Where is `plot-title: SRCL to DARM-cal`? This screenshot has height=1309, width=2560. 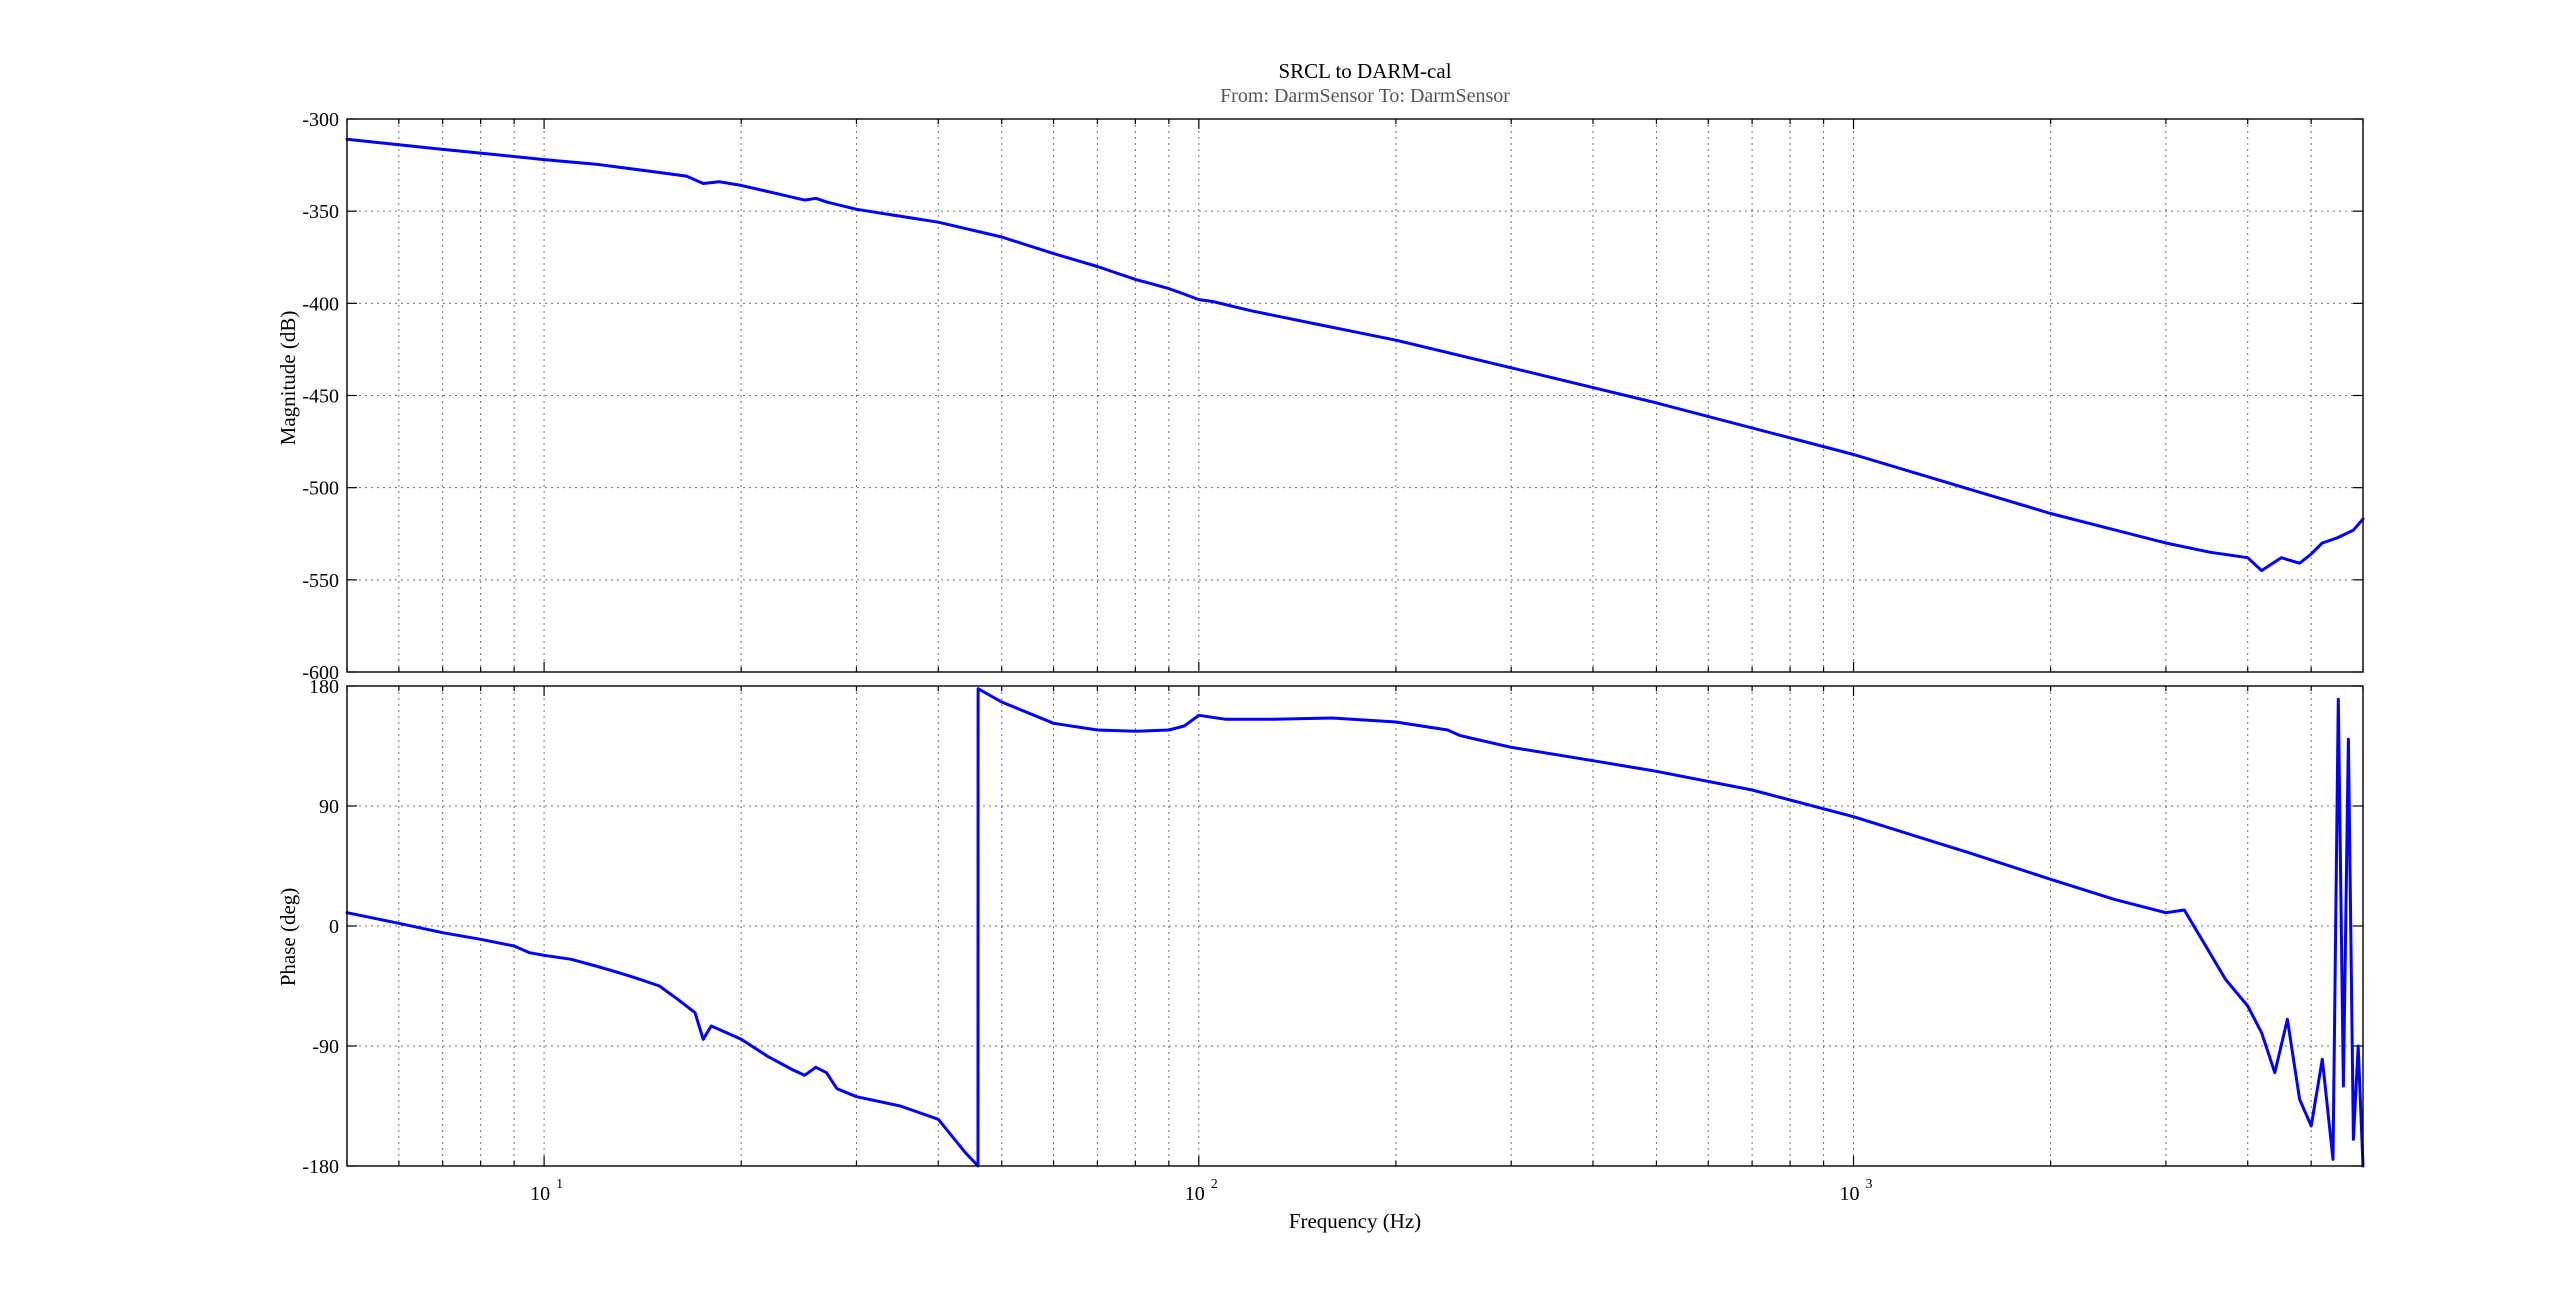 plot-title: SRCL to DARM-cal is located at coordinates (1364, 71).